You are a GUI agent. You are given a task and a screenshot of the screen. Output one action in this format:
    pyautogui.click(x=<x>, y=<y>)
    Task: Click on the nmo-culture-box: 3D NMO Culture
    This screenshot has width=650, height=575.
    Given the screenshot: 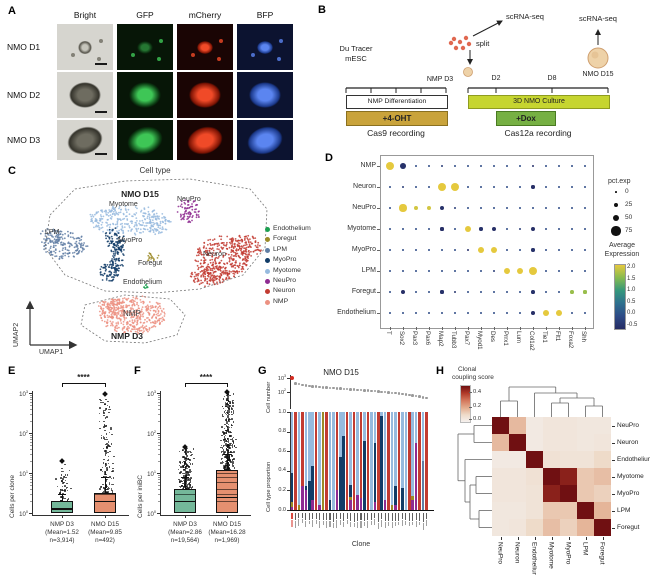 What is the action you would take?
    pyautogui.click(x=539, y=102)
    